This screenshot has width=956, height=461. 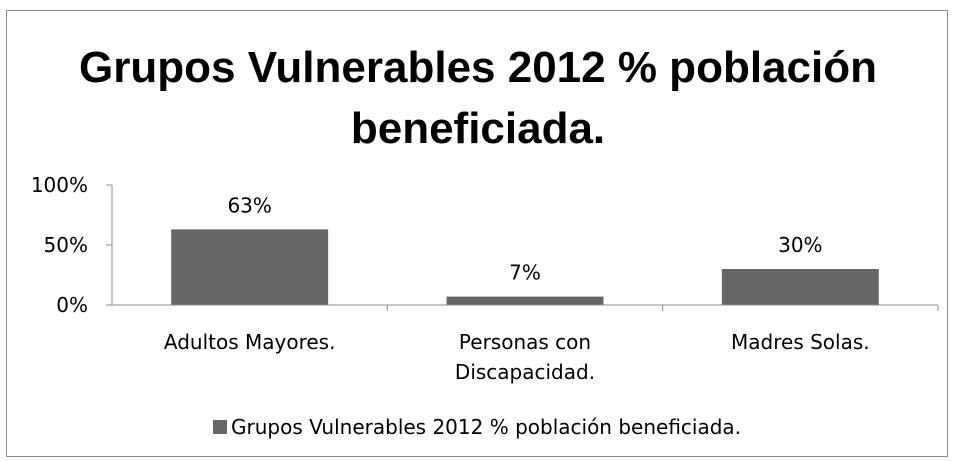 What do you see at coordinates (525, 372) in the screenshot?
I see `x-category-label: Discapacidad.` at bounding box center [525, 372].